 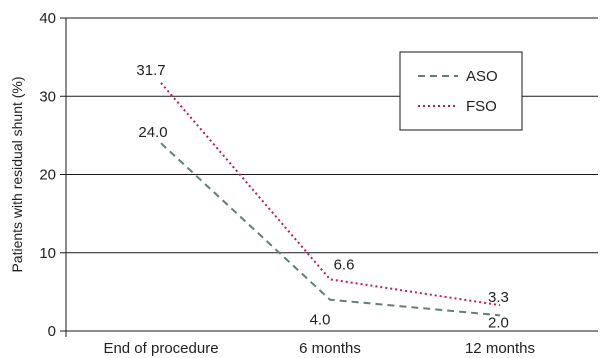 What do you see at coordinates (330, 348) in the screenshot?
I see `x-tick-label: 6 months` at bounding box center [330, 348].